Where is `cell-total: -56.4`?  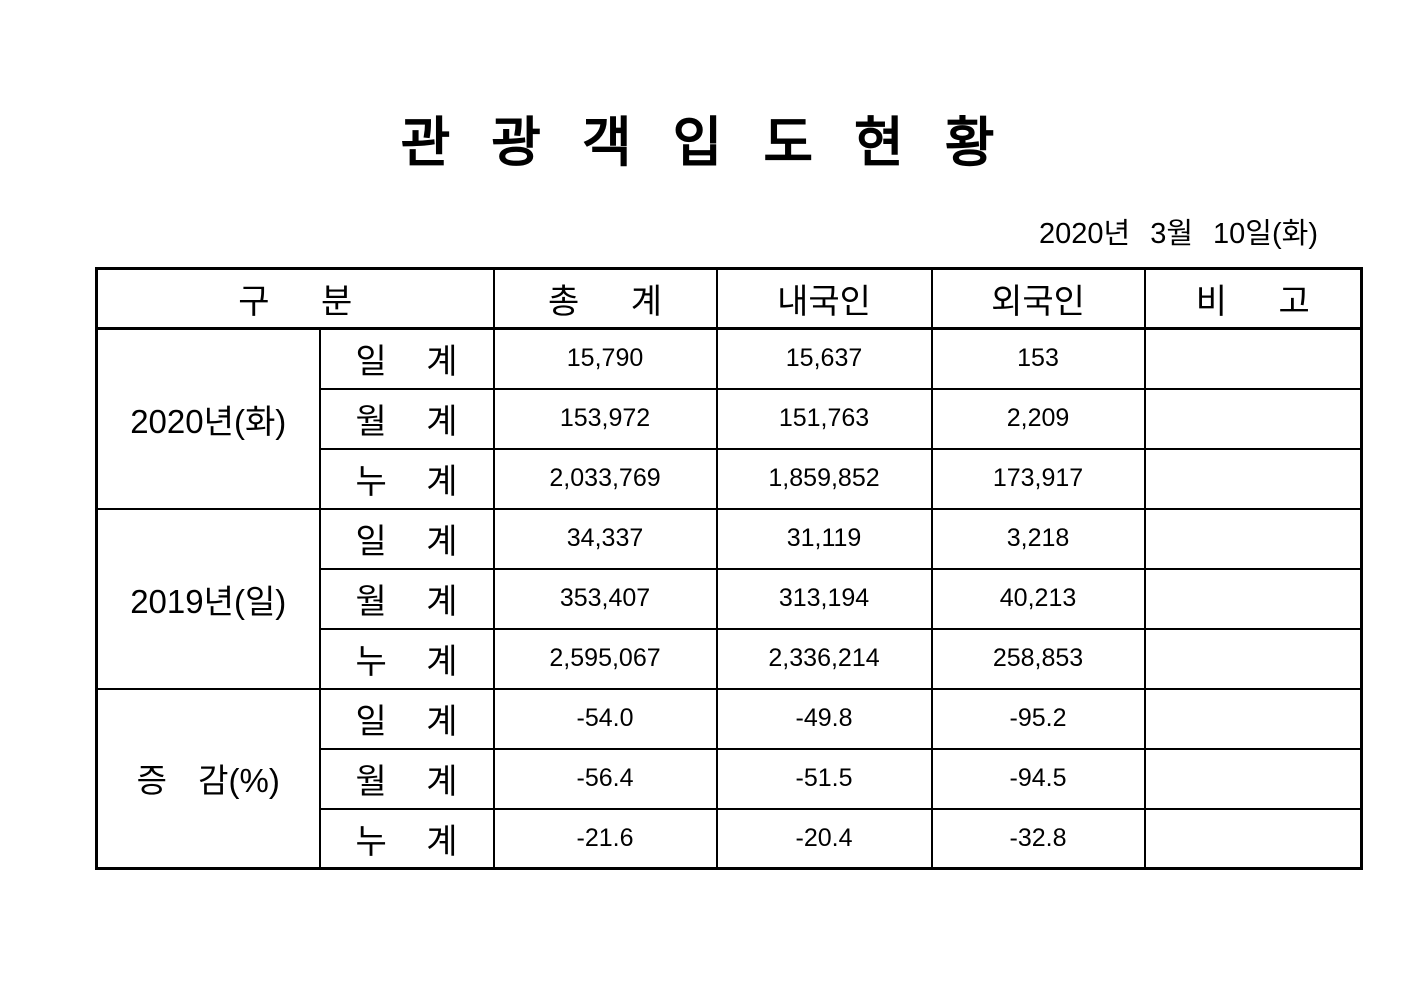 cell-total: -56.4 is located at coordinates (605, 778).